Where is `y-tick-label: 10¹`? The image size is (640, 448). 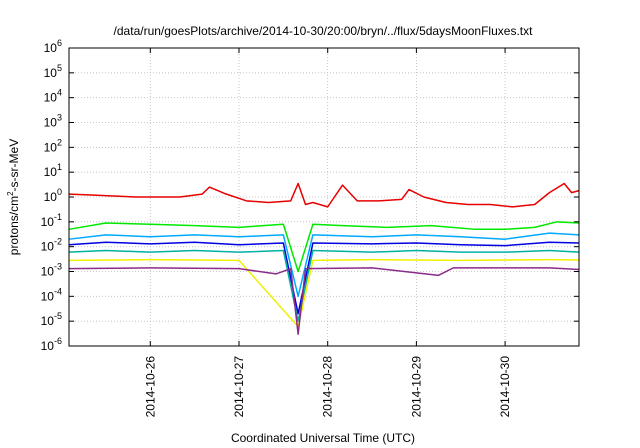 y-tick-label: 10¹ is located at coordinates (53, 170).